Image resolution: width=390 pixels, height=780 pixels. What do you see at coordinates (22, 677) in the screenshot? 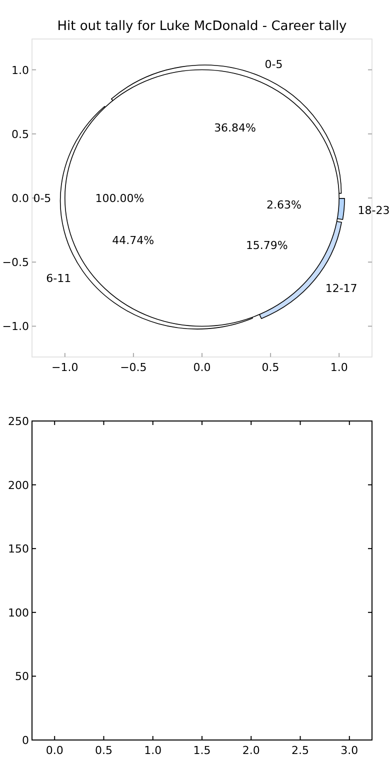
I see `y-tick-label: 50` at bounding box center [22, 677].